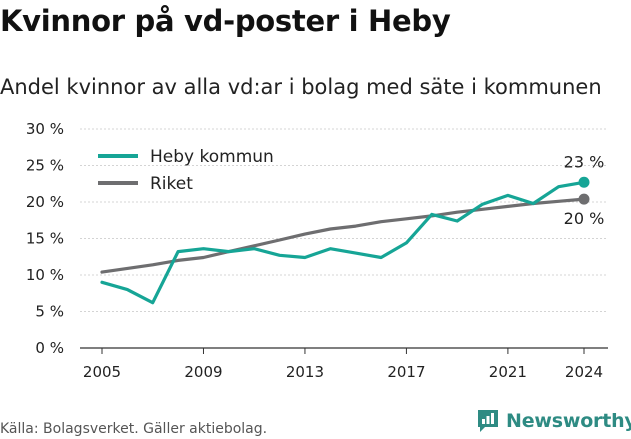 The image size is (631, 439). I want to click on brand-logo: Newsworthy, so click(553, 421).